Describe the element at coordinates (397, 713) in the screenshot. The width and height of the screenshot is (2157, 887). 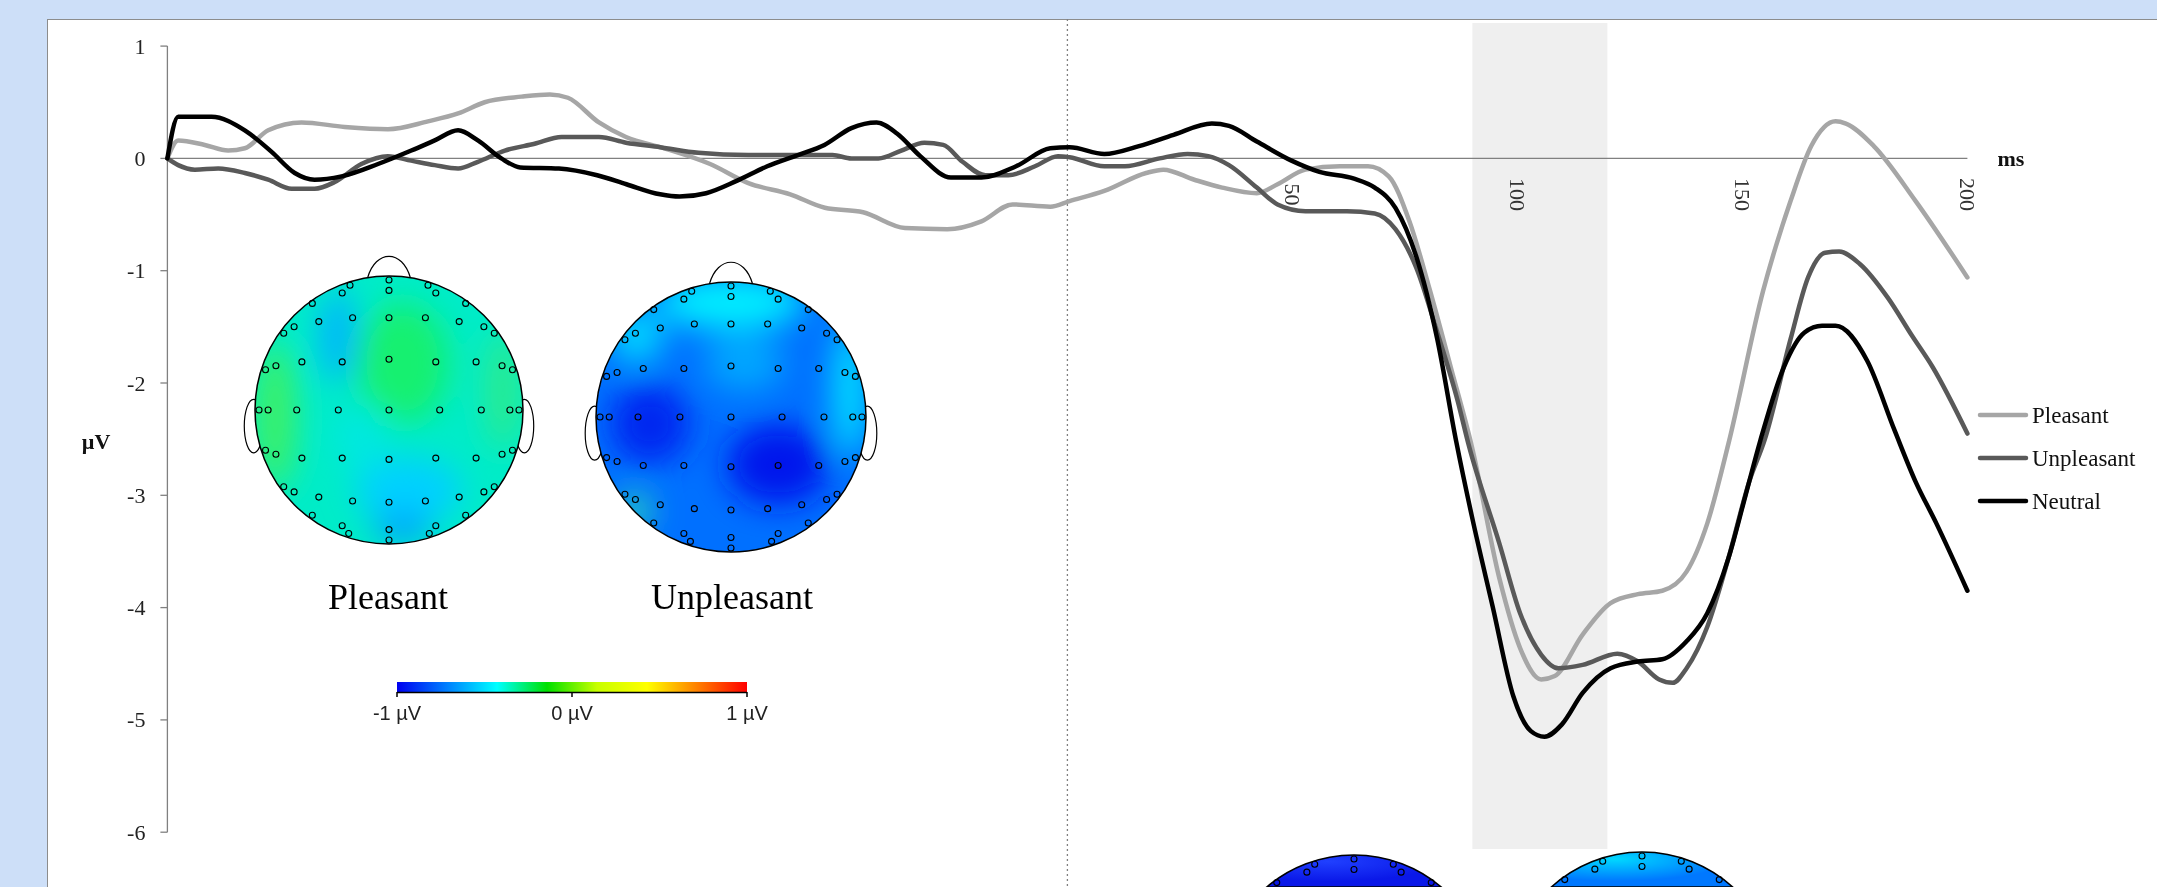
I see `annotation: -1 µV` at that location.